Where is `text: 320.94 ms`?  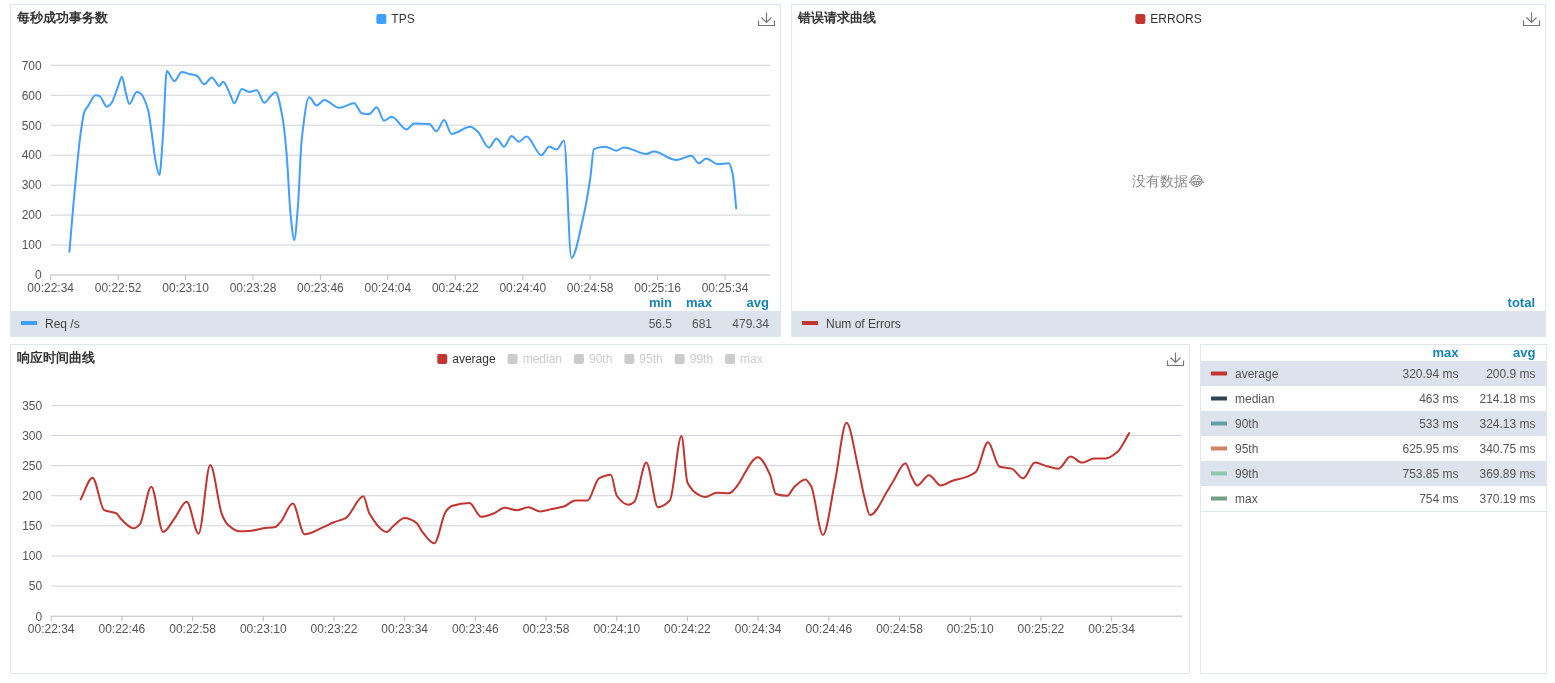
text: 320.94 ms is located at coordinates (1430, 373).